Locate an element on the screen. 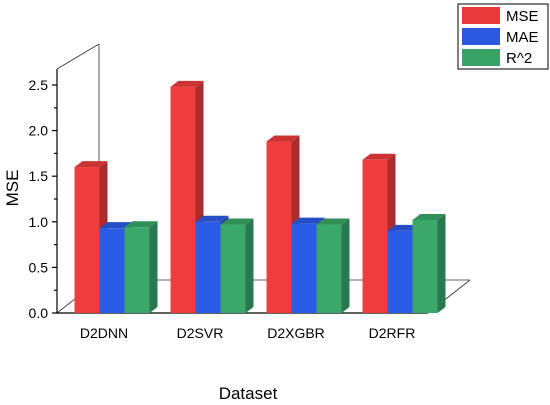 This screenshot has width=550, height=405. bar-r2-d2rfr is located at coordinates (429, 263).